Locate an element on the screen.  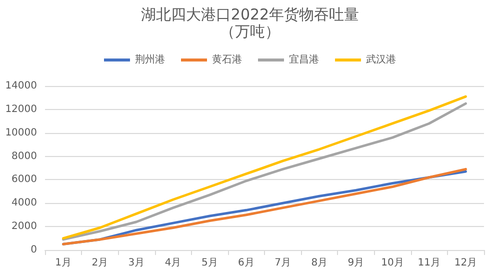
x-tick-label: 6月 is located at coordinates (246, 263).